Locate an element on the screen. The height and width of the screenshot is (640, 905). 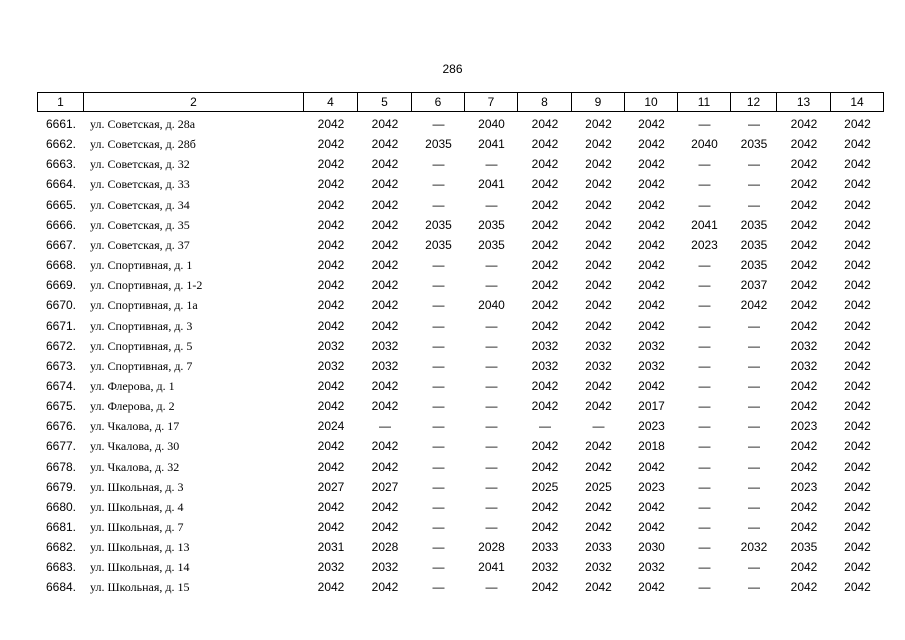
address: ул. Советская, д. 33 is located at coordinates (140, 184).